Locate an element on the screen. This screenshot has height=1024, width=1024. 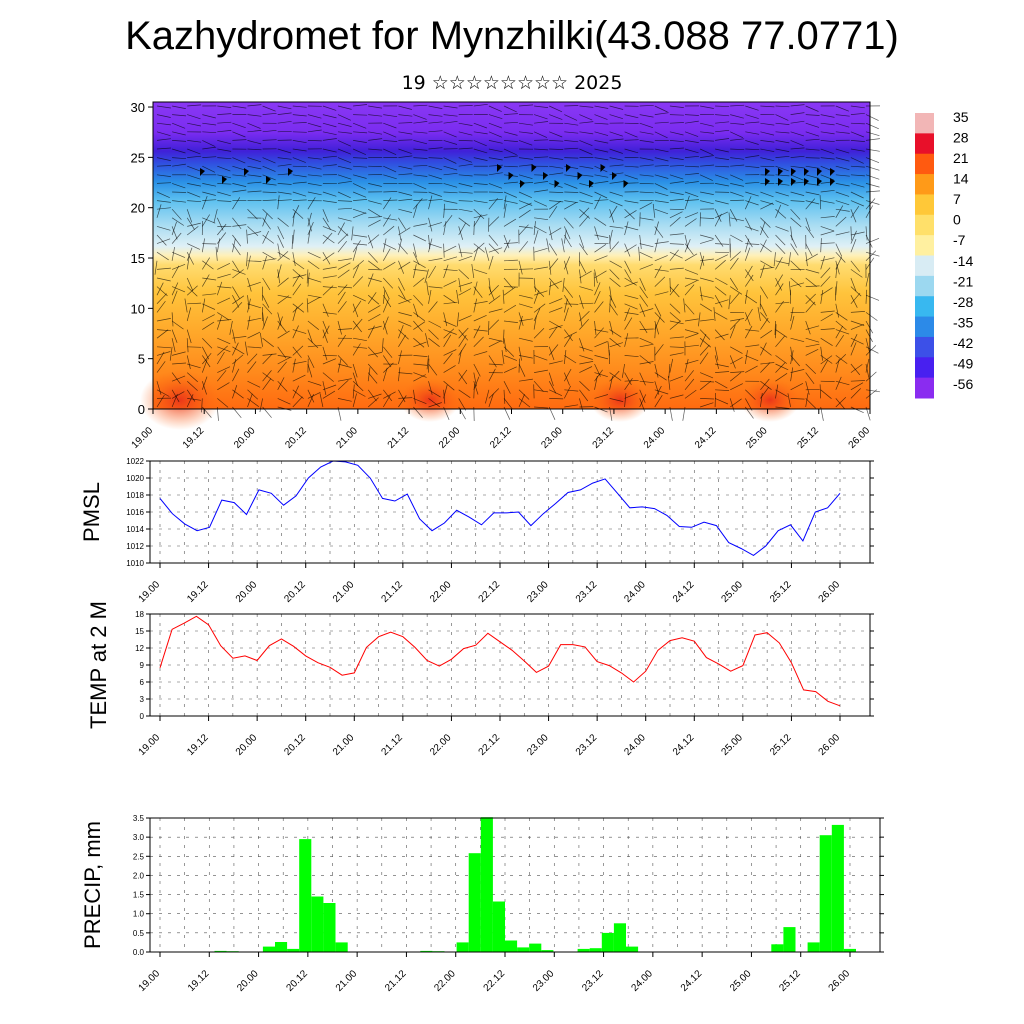
wind-flags is located at coordinates (517, 176).